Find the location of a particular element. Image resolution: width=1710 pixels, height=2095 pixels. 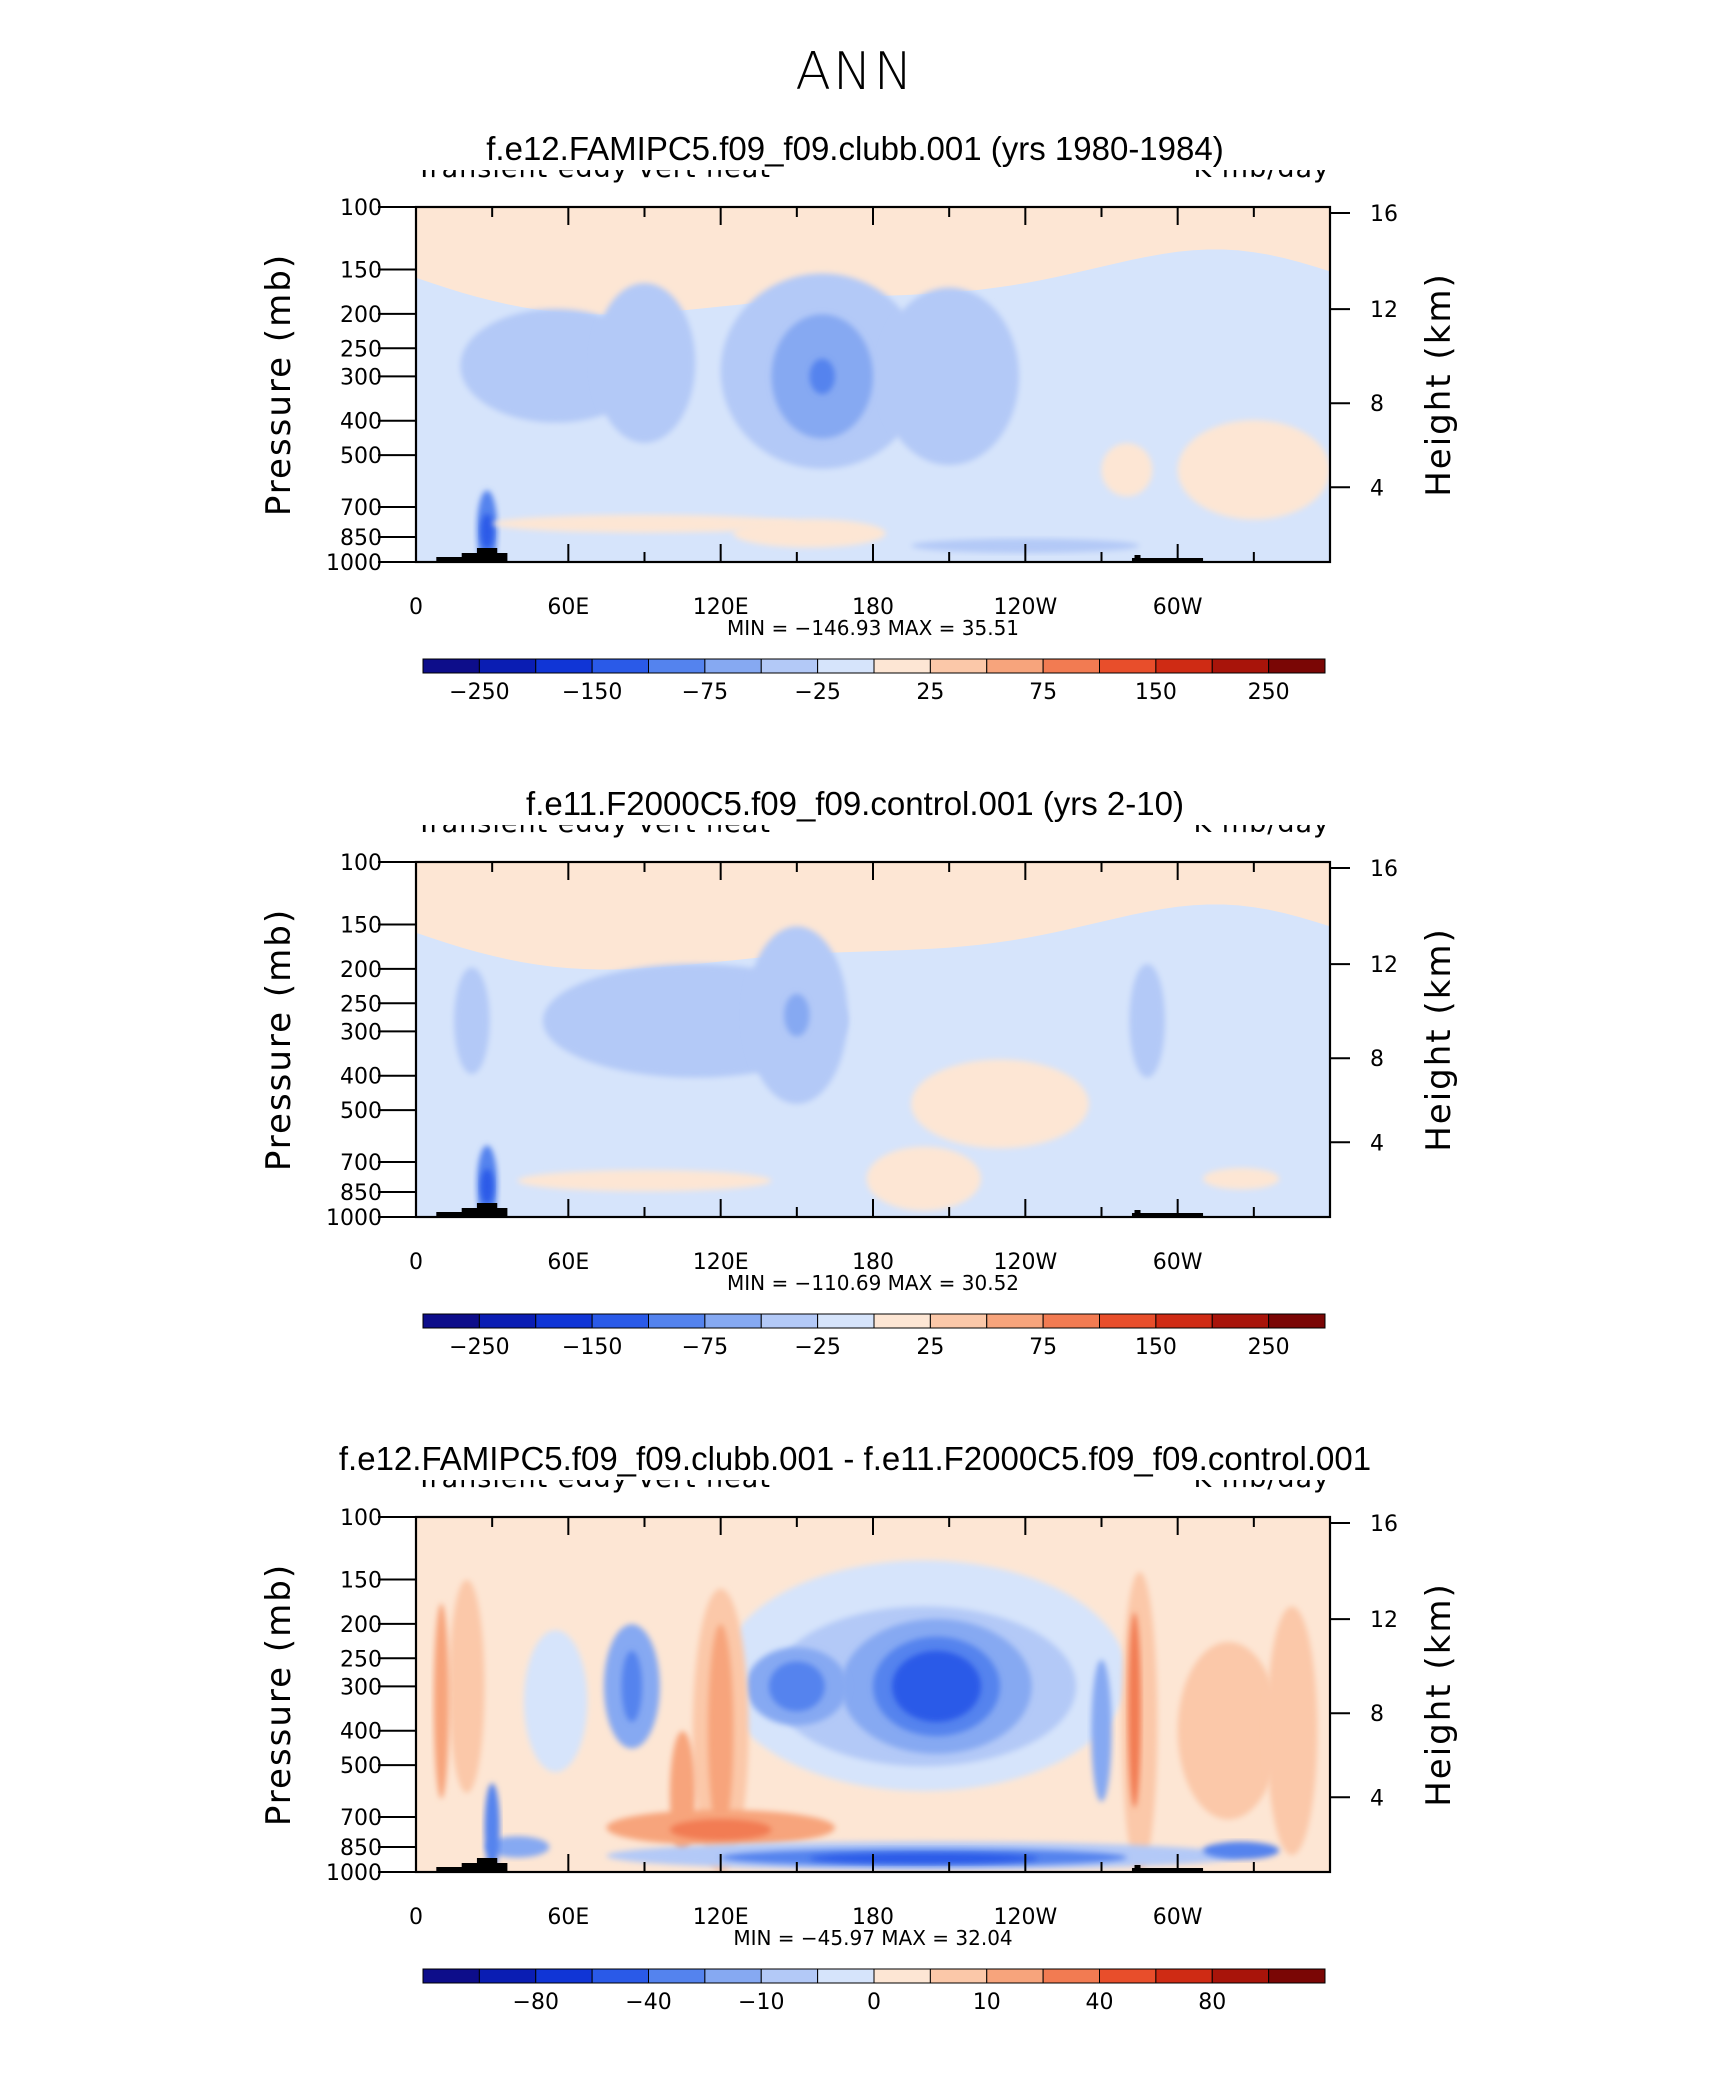

y-tick-label: 100 is located at coordinates (361, 1518).